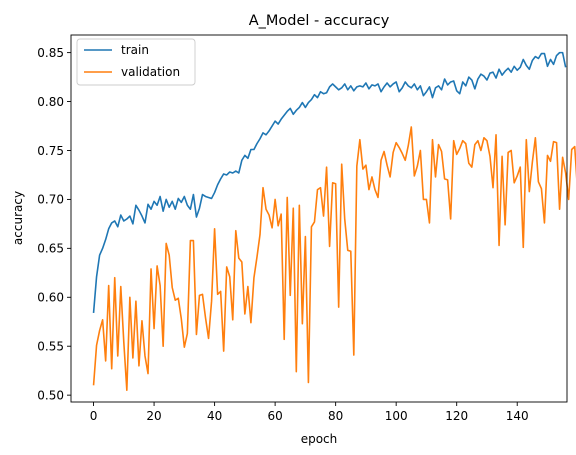 The width and height of the screenshot is (576, 455). What do you see at coordinates (50, 395) in the screenshot?
I see `y-tick-label: 0.50` at bounding box center [50, 395].